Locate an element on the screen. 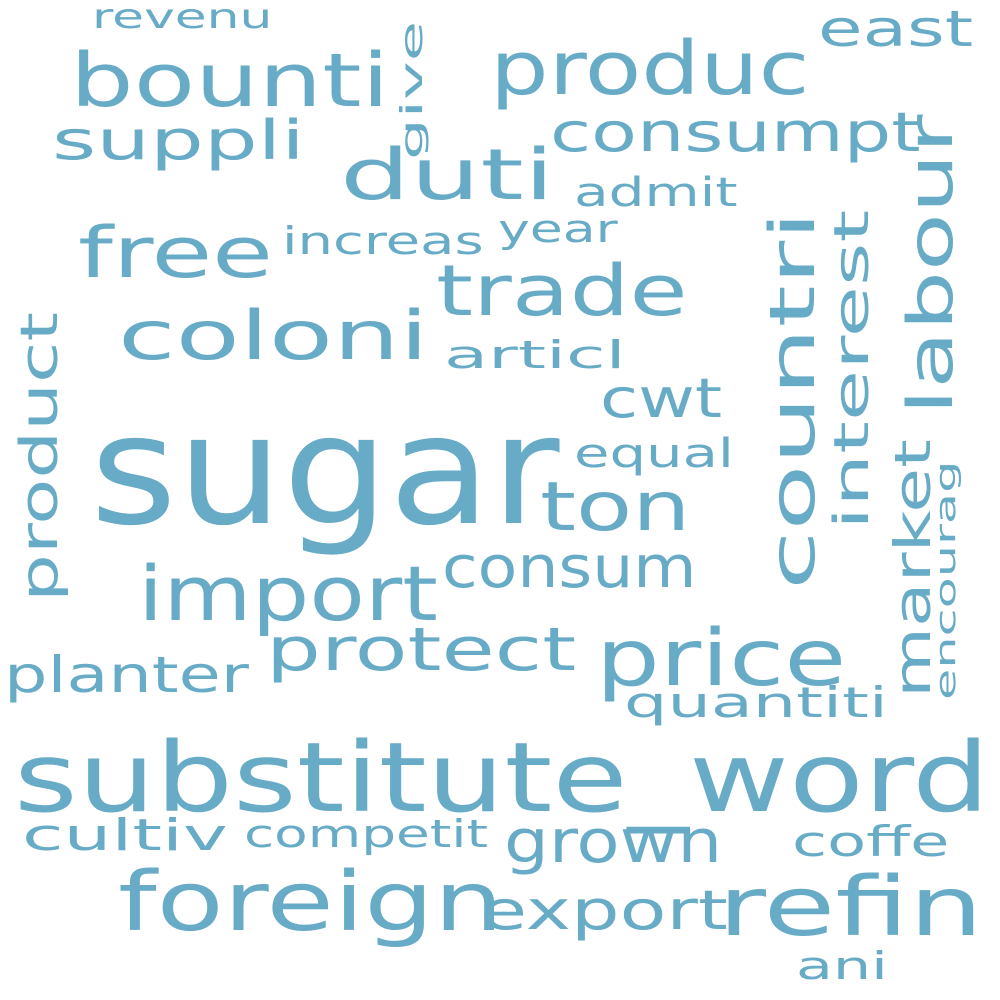 This screenshot has height=1000, width=1000. word-sugar: sugar is located at coordinates (325, 470).